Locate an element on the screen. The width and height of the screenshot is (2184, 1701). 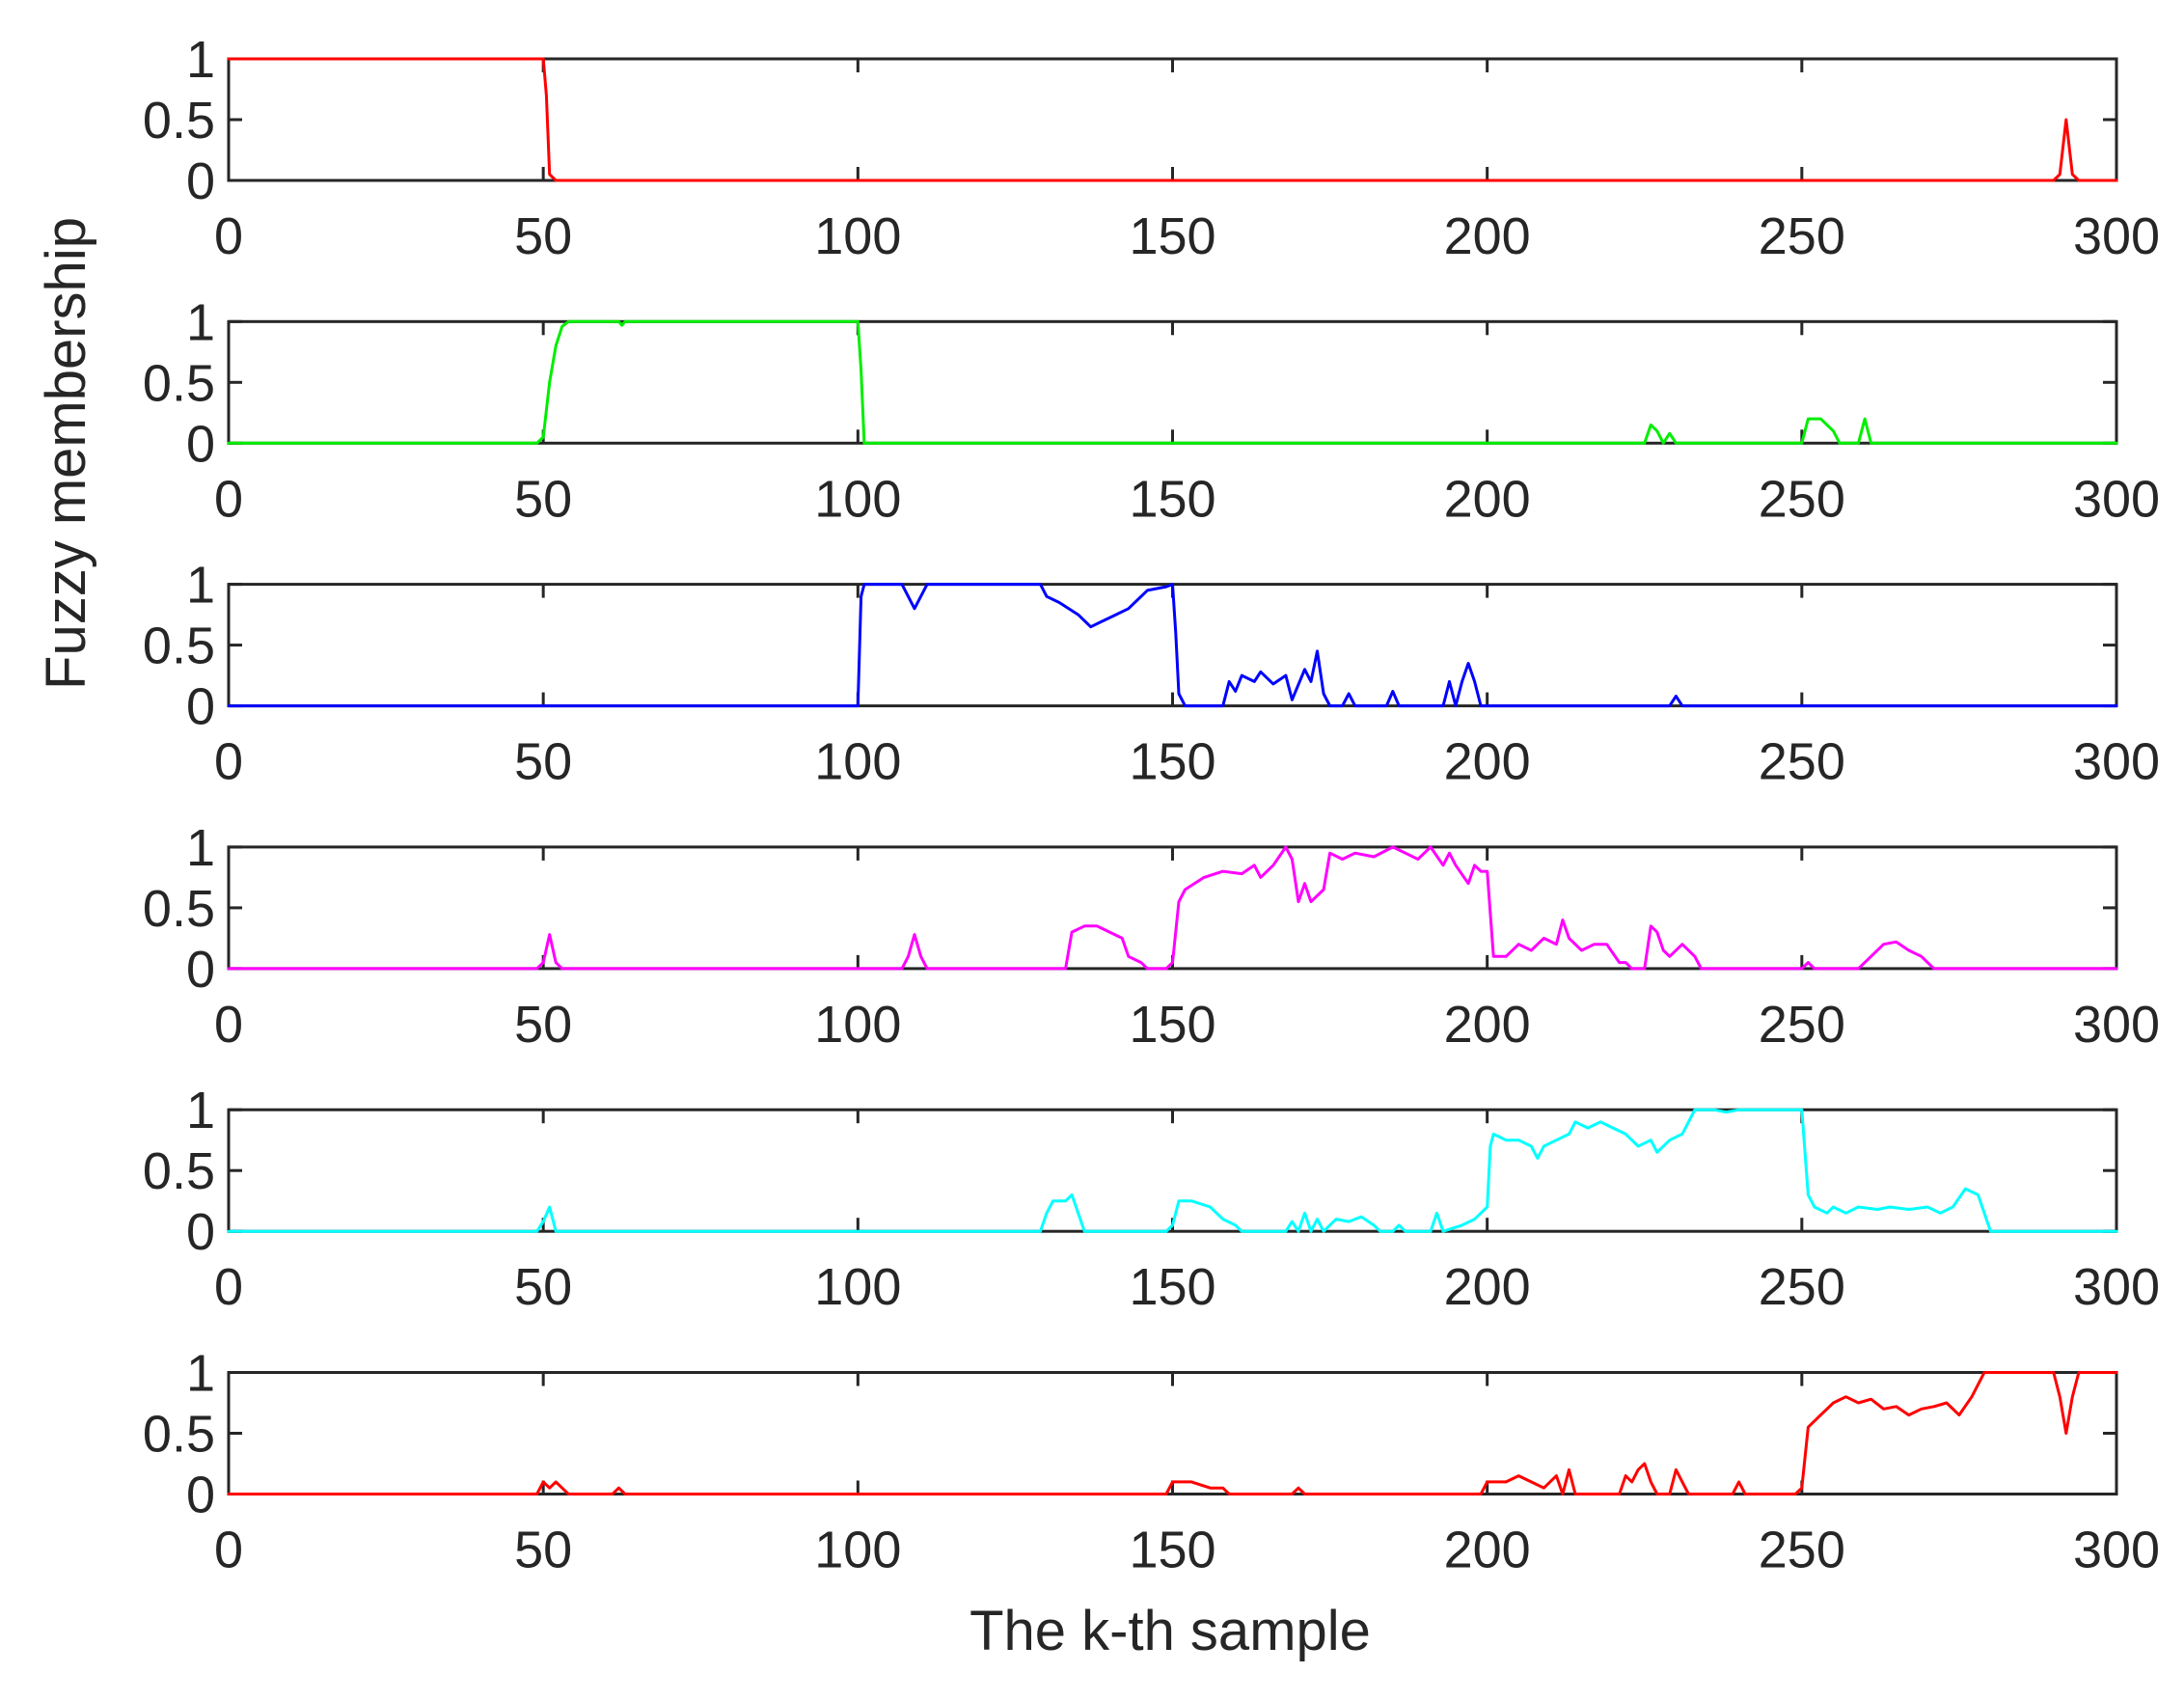
y-axis-label: Fuzzy membership is located at coordinates (66, 453).